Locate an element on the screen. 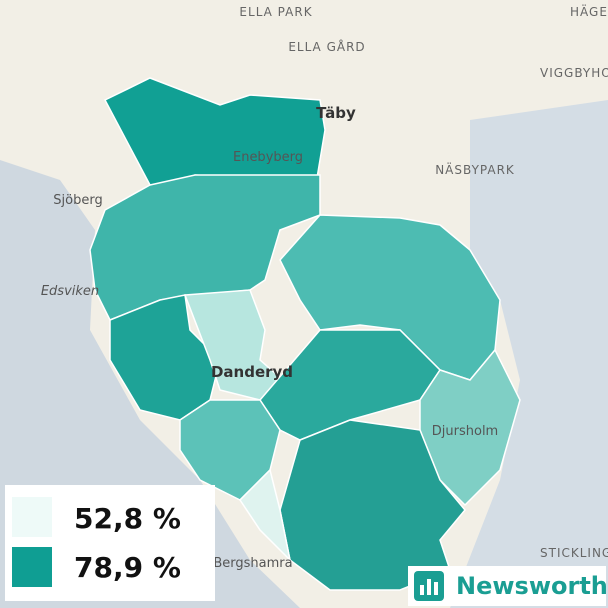  place-label: Täby is located at coordinates (336, 113).